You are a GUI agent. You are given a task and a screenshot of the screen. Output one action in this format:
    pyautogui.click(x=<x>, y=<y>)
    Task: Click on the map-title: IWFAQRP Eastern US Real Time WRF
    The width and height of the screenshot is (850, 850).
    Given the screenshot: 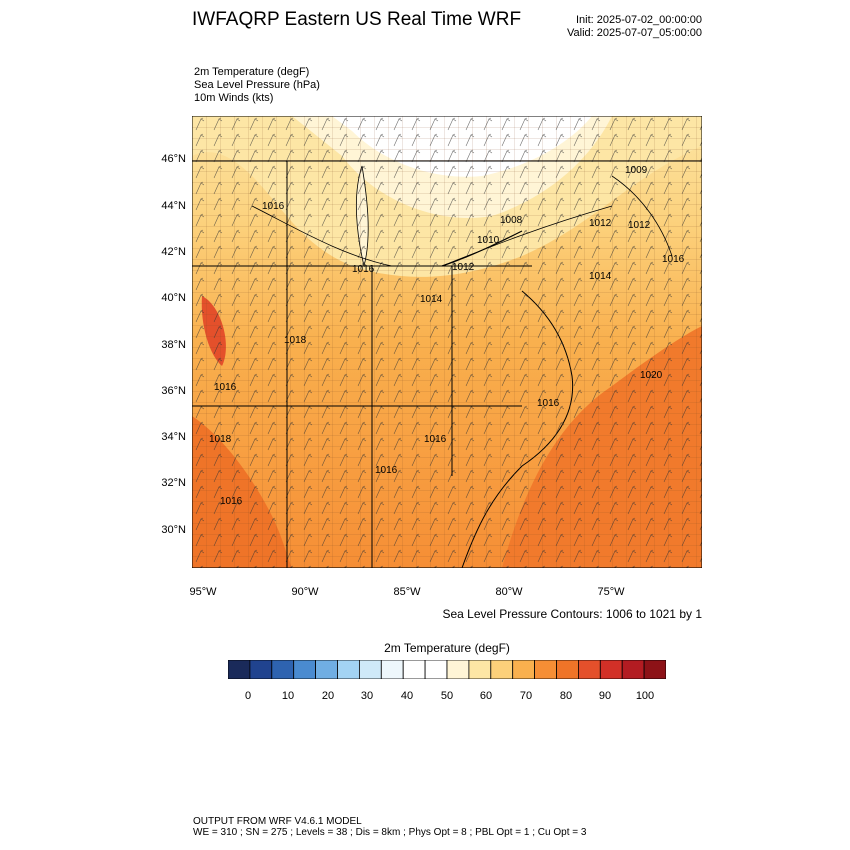 What is the action you would take?
    pyautogui.click(x=357, y=19)
    